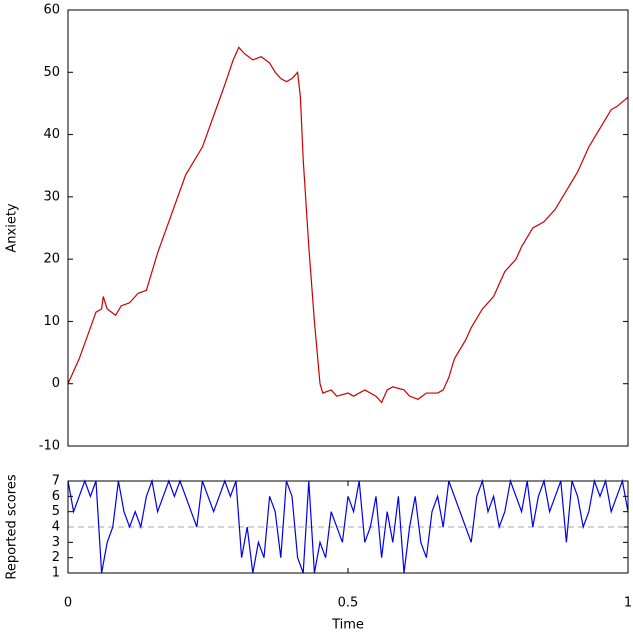  Describe the element at coordinates (56, 383) in the screenshot. I see `y-tick-label: 0` at that location.